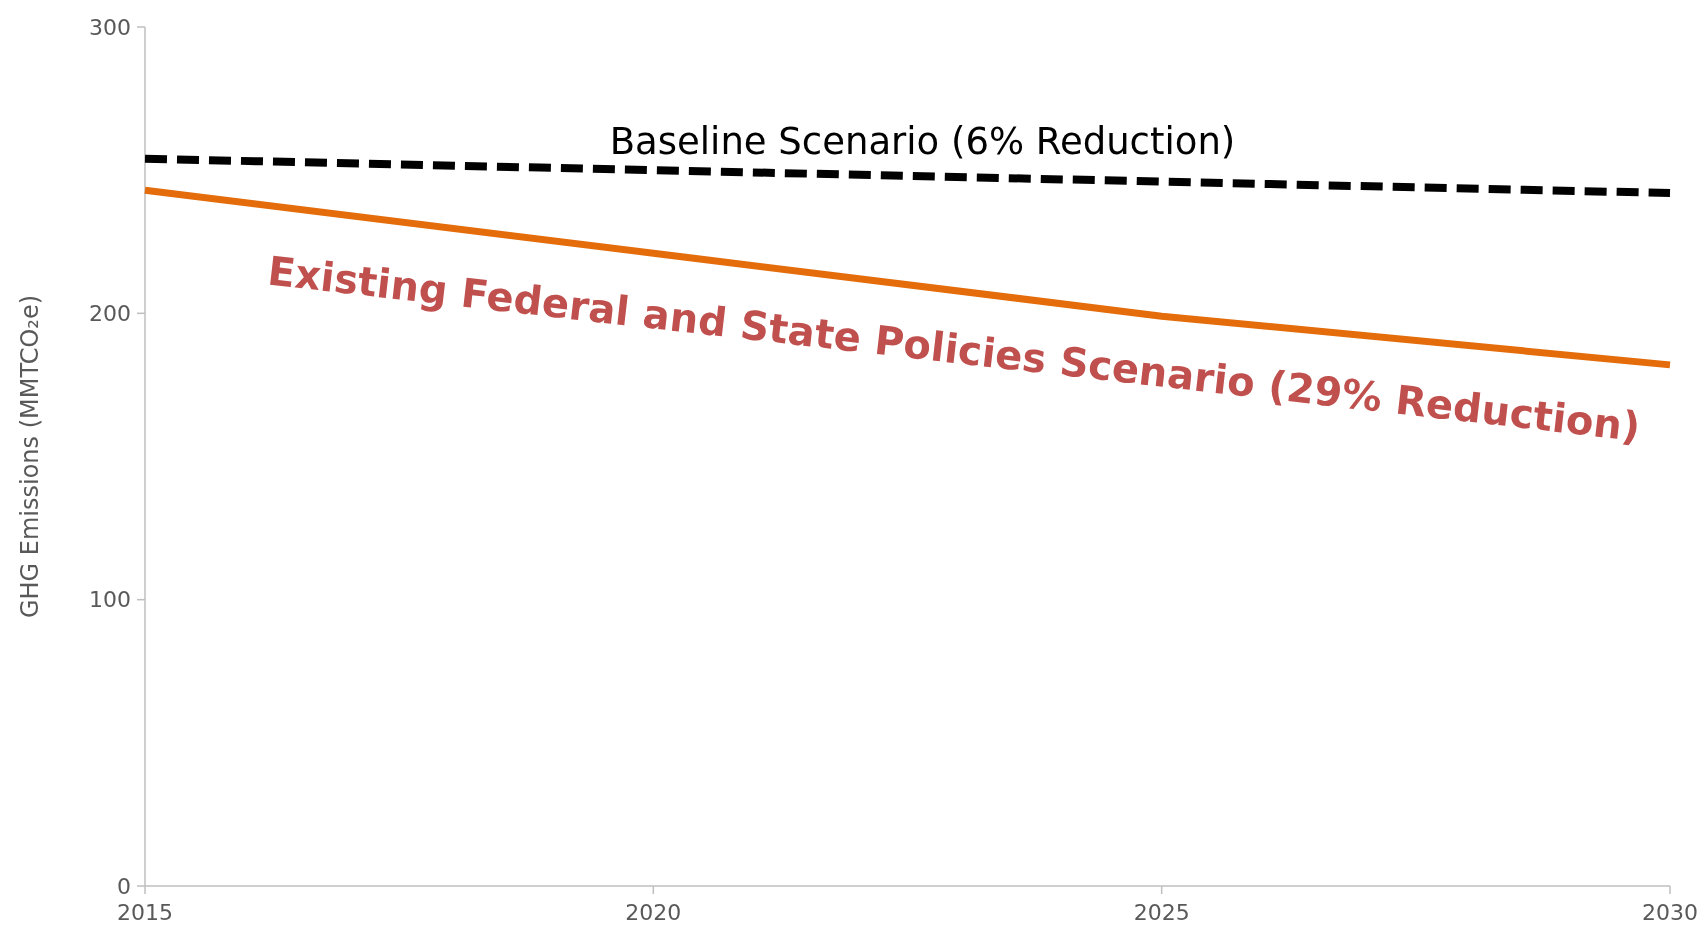  What do you see at coordinates (653, 912) in the screenshot?
I see `x-tick-label: 2020` at bounding box center [653, 912].